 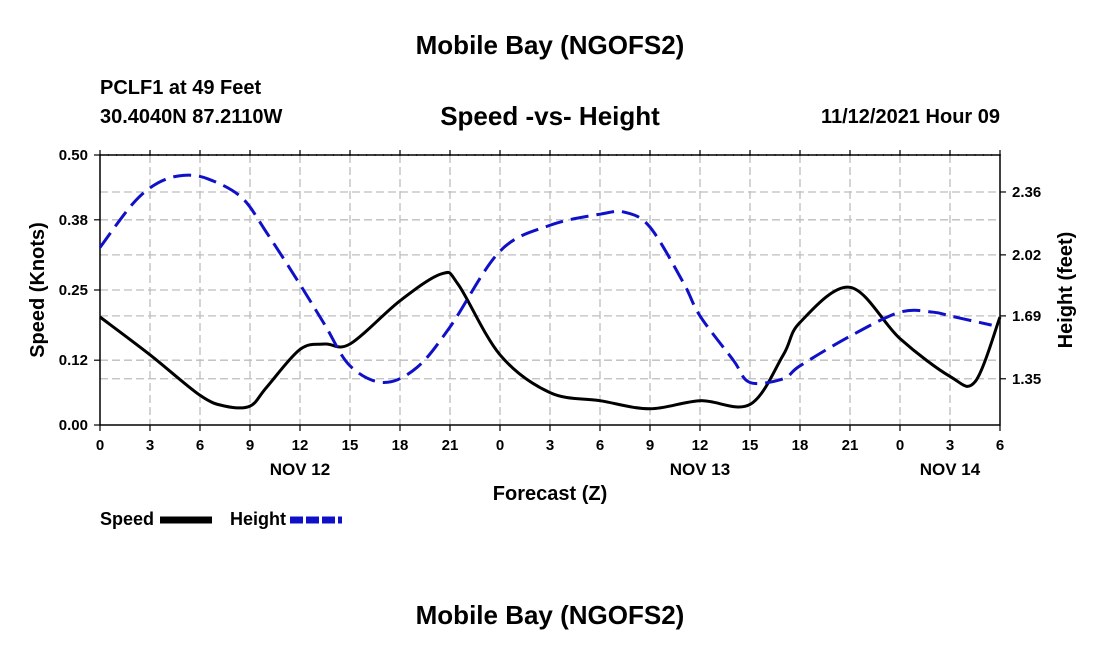 What do you see at coordinates (73, 220) in the screenshot?
I see `y-left-tick-label: 0.38` at bounding box center [73, 220].